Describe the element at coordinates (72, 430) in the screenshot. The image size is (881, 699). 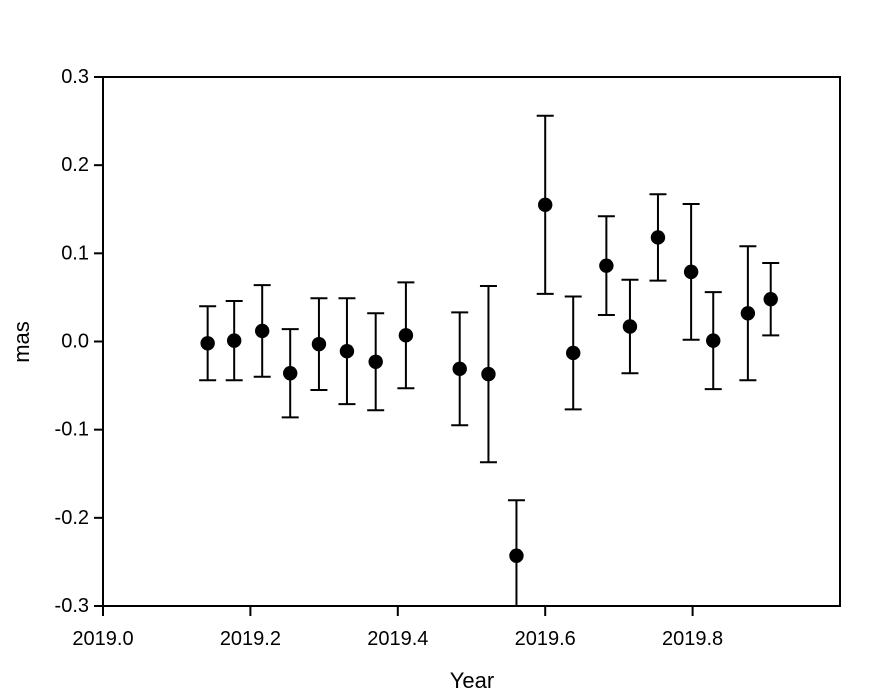
I see `y-tick-label: -0.1` at that location.